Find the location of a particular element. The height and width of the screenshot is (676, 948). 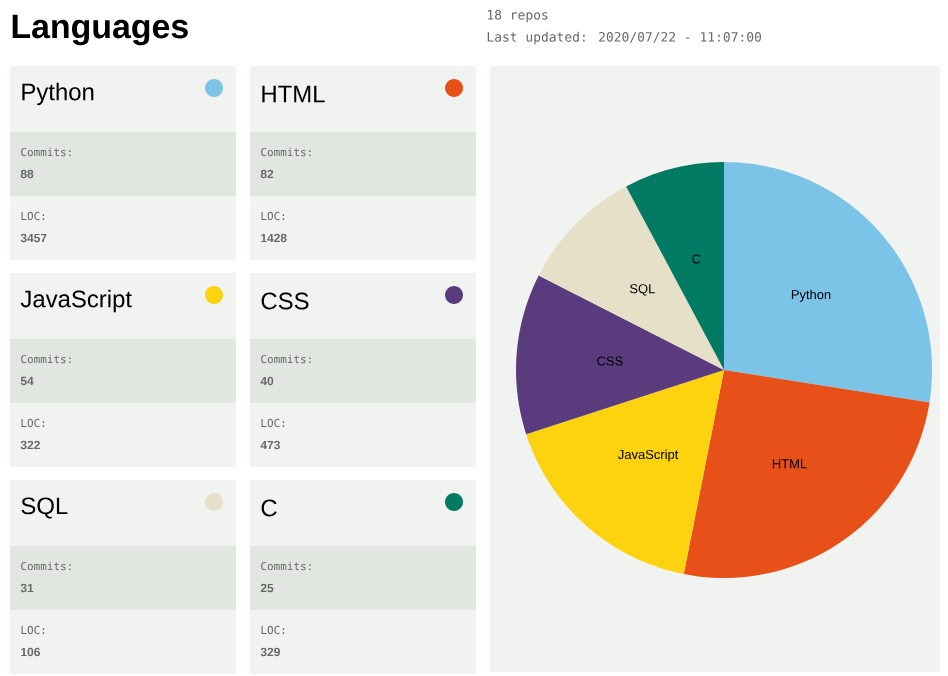

text: SQL is located at coordinates (44, 508).